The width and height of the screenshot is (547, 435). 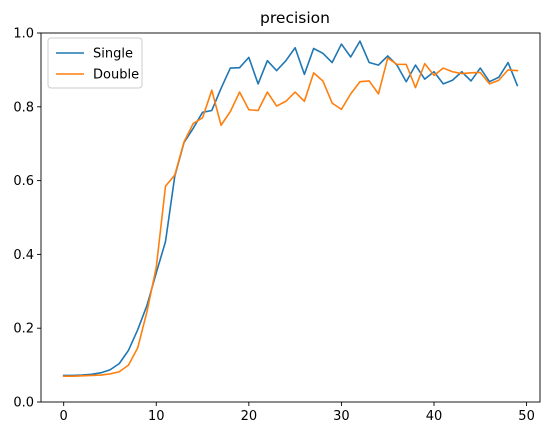 I want to click on legend-box, so click(x=95, y=63).